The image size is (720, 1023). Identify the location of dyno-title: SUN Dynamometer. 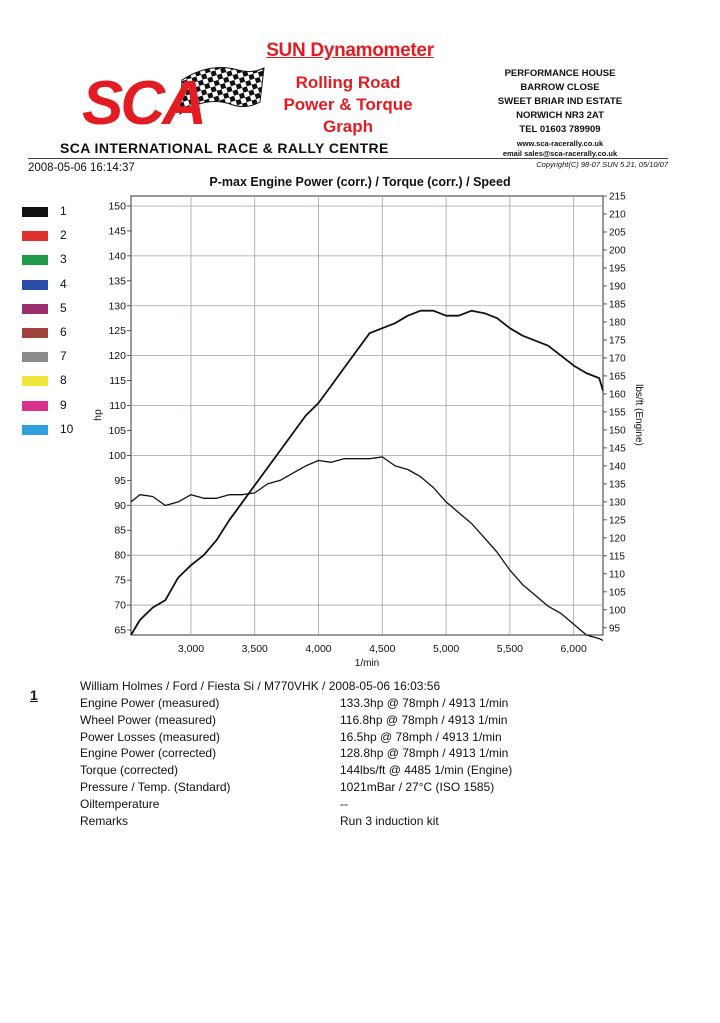
(350, 50).